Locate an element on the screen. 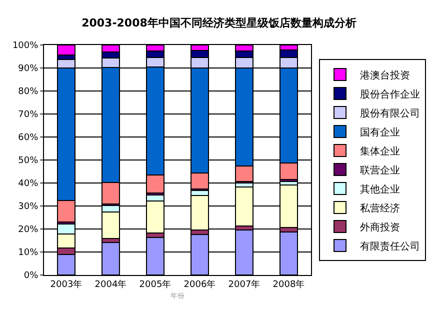 The width and height of the screenshot is (438, 327). chart-title: 2003-2008年中国不同经济类型星级饭店数量构成分析 is located at coordinates (219, 23).